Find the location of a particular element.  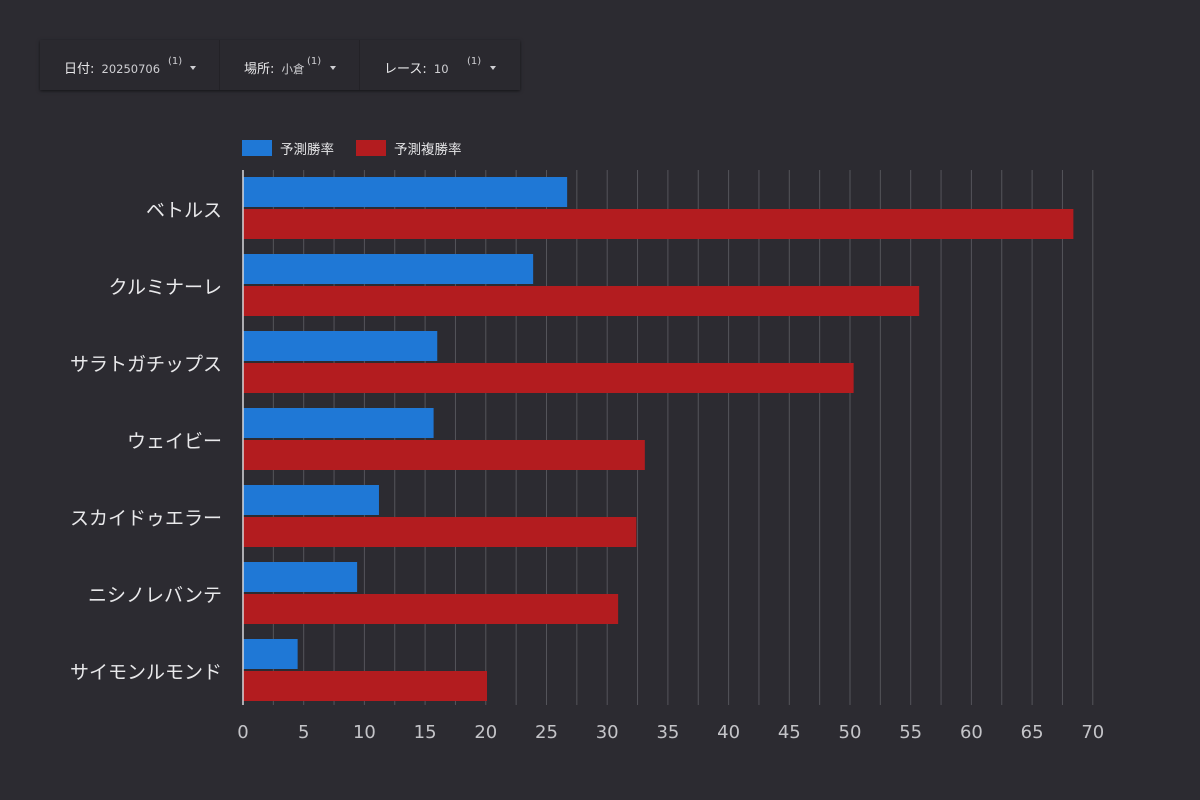

legend-item-place-rate: 予測複勝率 is located at coordinates (409, 148).